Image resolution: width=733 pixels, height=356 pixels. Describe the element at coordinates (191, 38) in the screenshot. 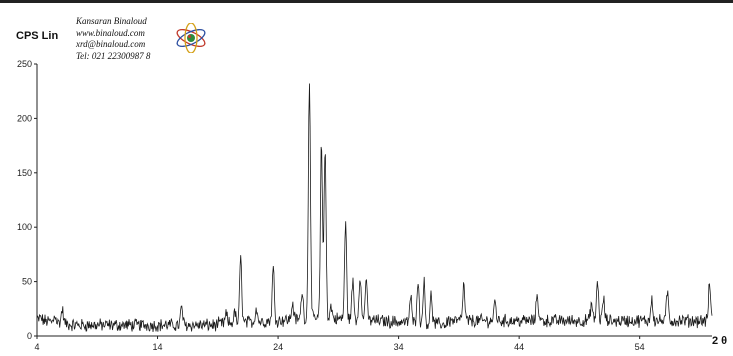

I see `atom-logo-icon` at that location.